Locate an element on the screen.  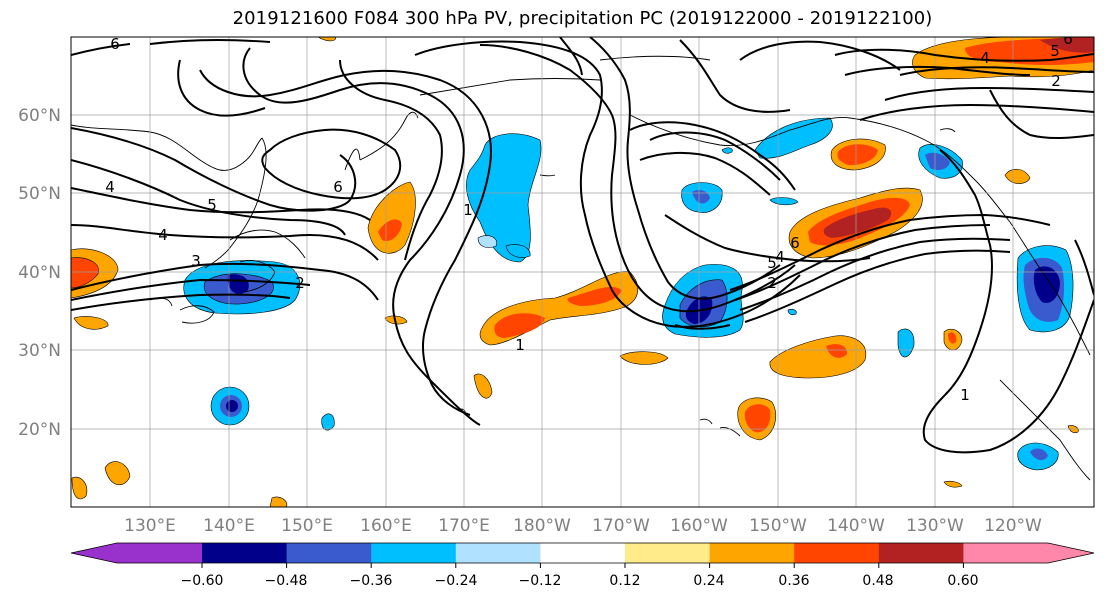
colorbar-tick-label: −0.36 is located at coordinates (371, 581).